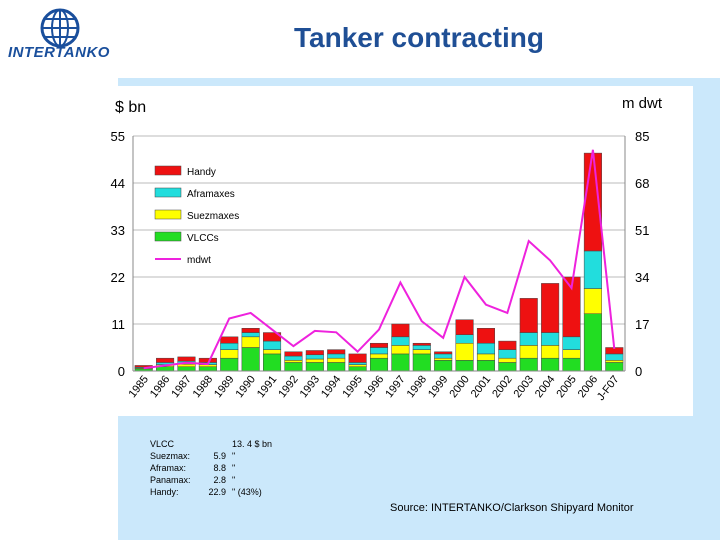 The height and width of the screenshot is (540, 720). Describe the element at coordinates (168, 468) in the screenshot. I see `stats-label: Aframax:` at that location.